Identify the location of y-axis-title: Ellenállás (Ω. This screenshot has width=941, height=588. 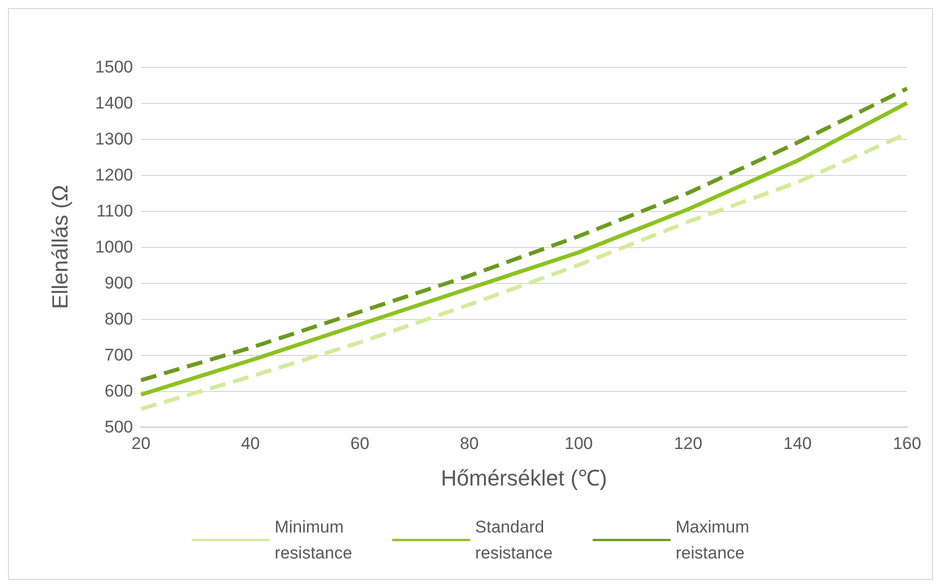
(60, 247).